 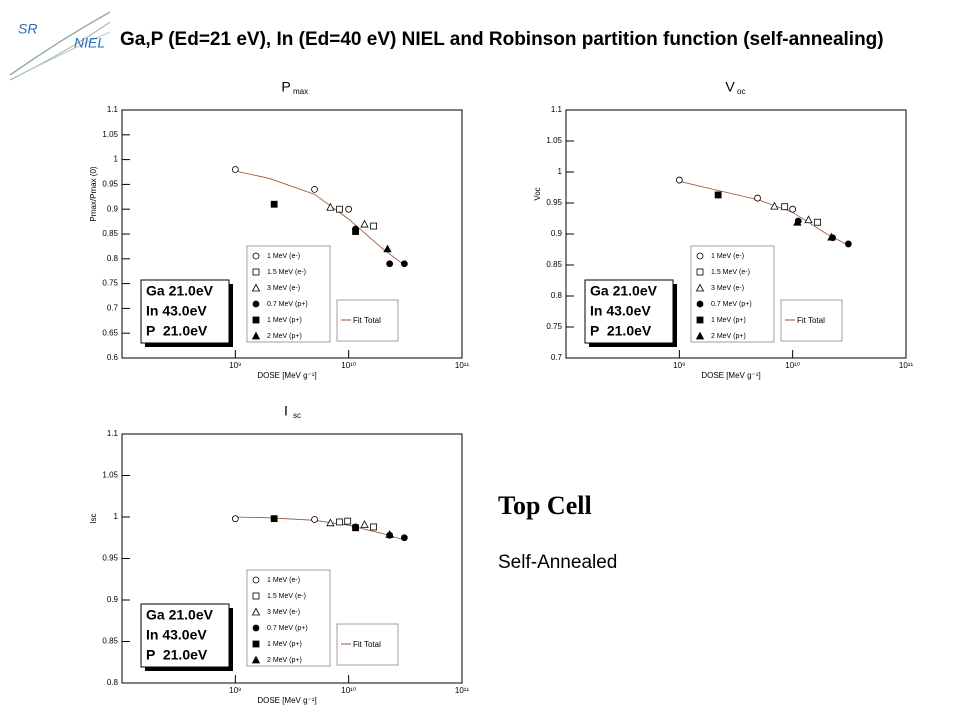 What do you see at coordinates (113, 599) in the screenshot?
I see `y-tick-label: 0.9` at bounding box center [113, 599].